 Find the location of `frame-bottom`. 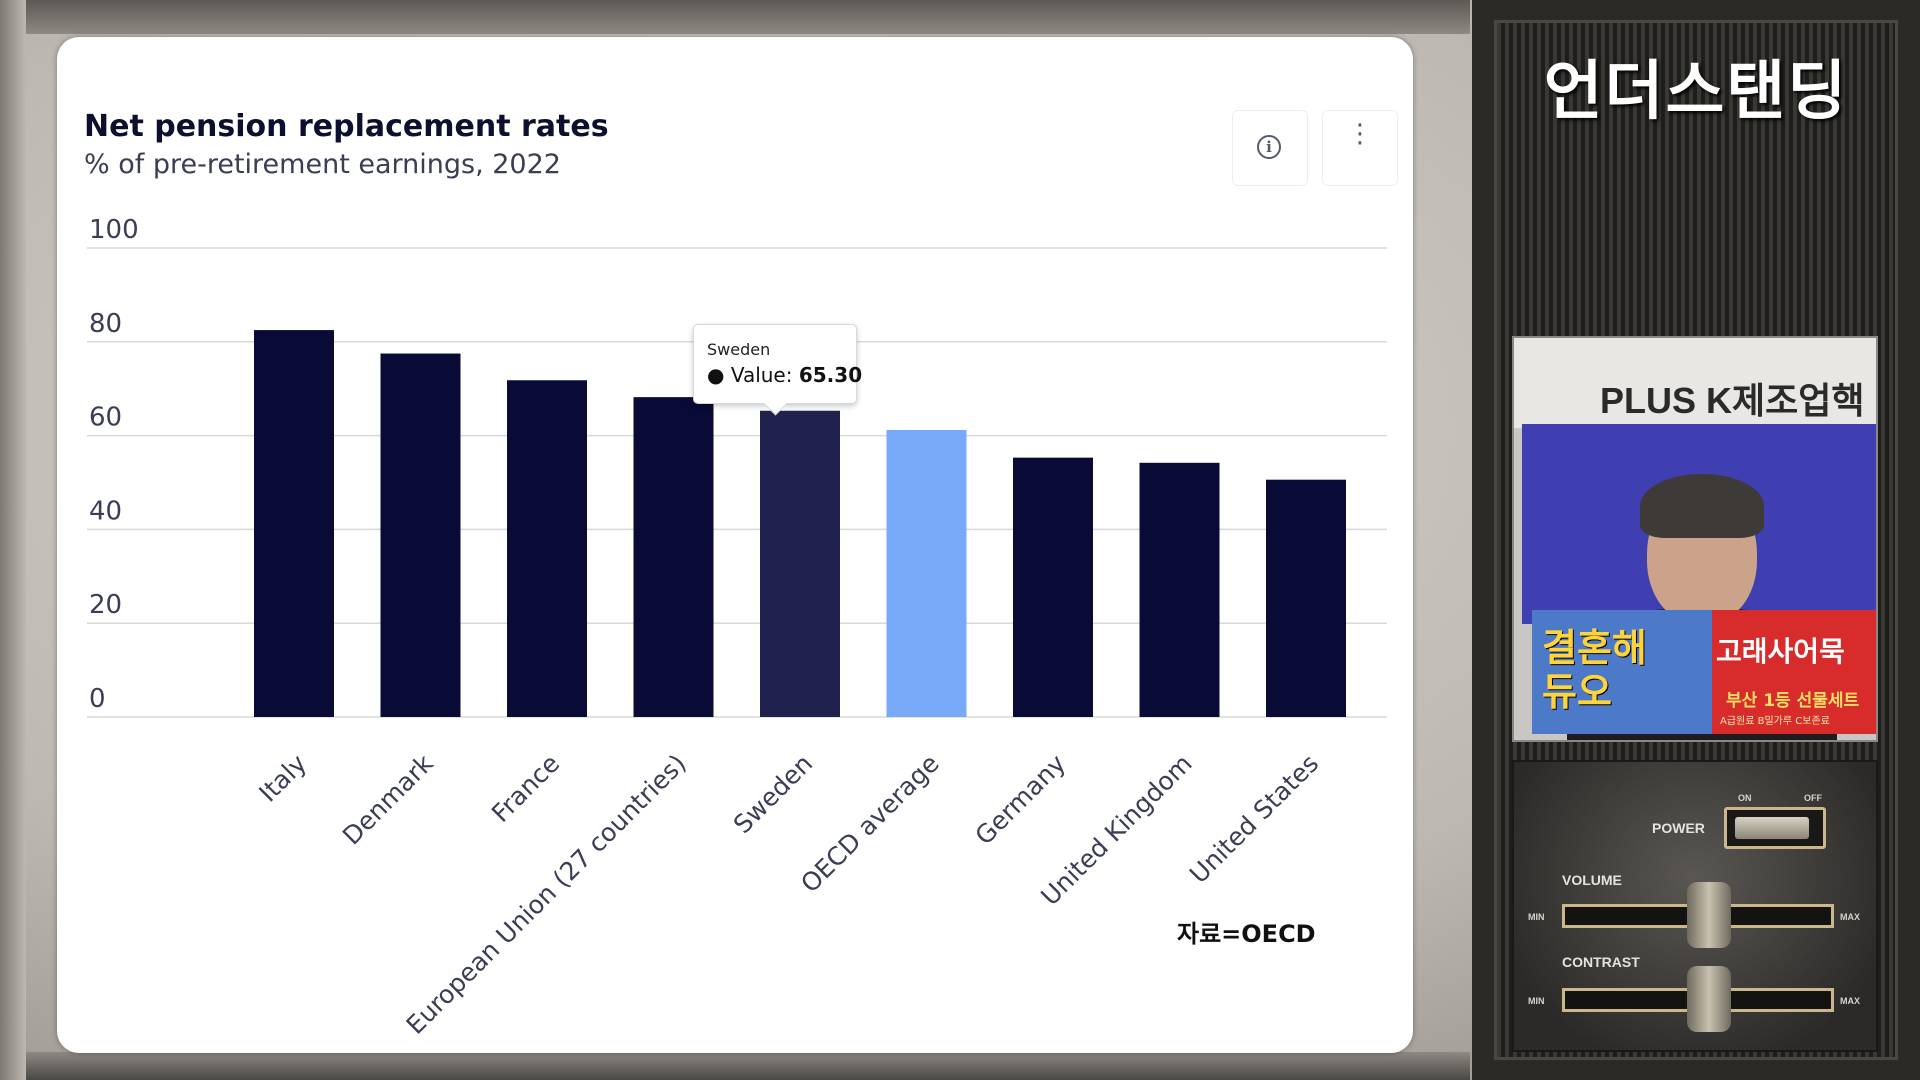

frame-bottom is located at coordinates (735, 1066).